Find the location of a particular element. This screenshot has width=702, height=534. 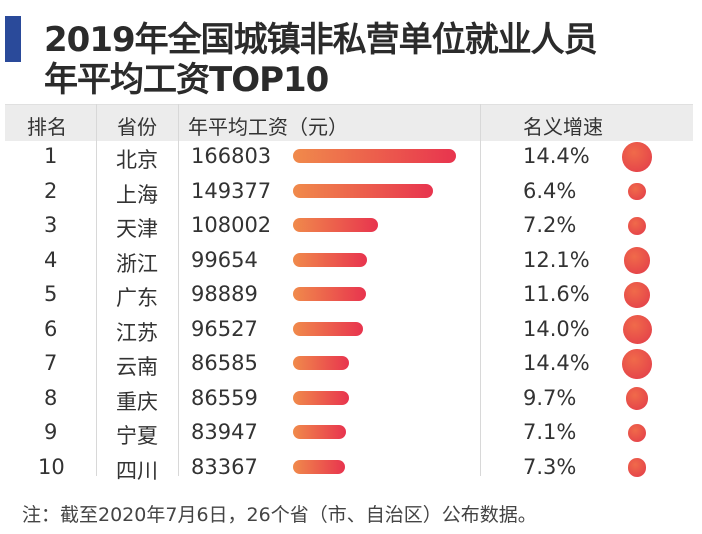

table-row: 1 北京 166803 14.4% is located at coordinates (349, 157).